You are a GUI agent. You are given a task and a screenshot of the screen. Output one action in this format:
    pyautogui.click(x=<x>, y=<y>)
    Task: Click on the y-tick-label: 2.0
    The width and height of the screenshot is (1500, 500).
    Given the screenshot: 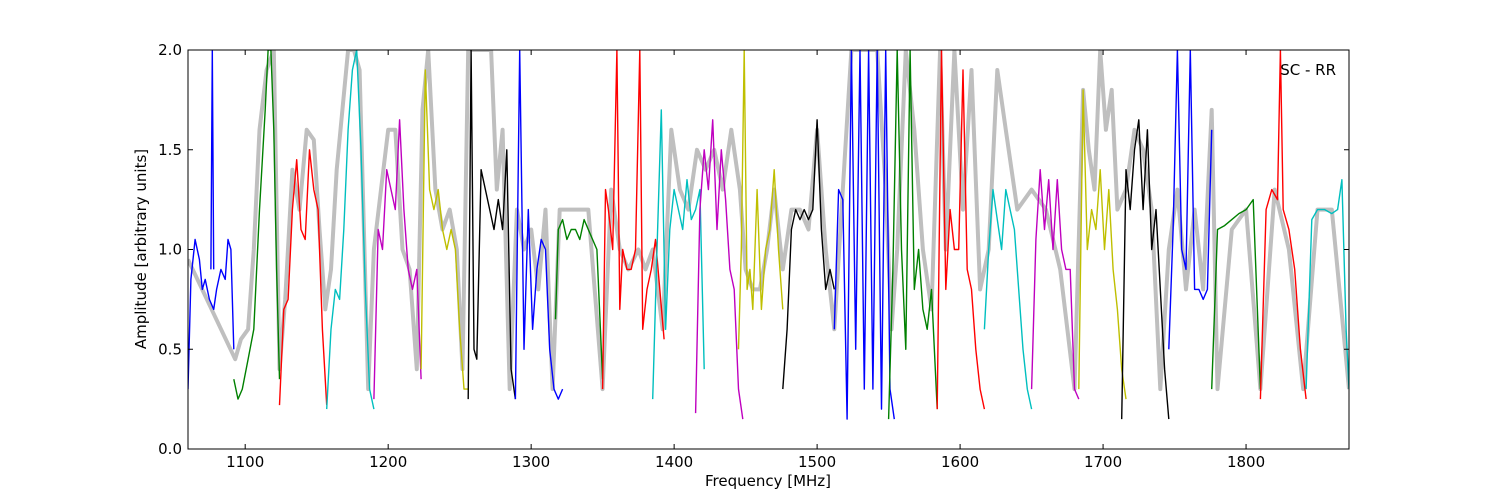 What is the action you would take?
    pyautogui.click(x=170, y=50)
    